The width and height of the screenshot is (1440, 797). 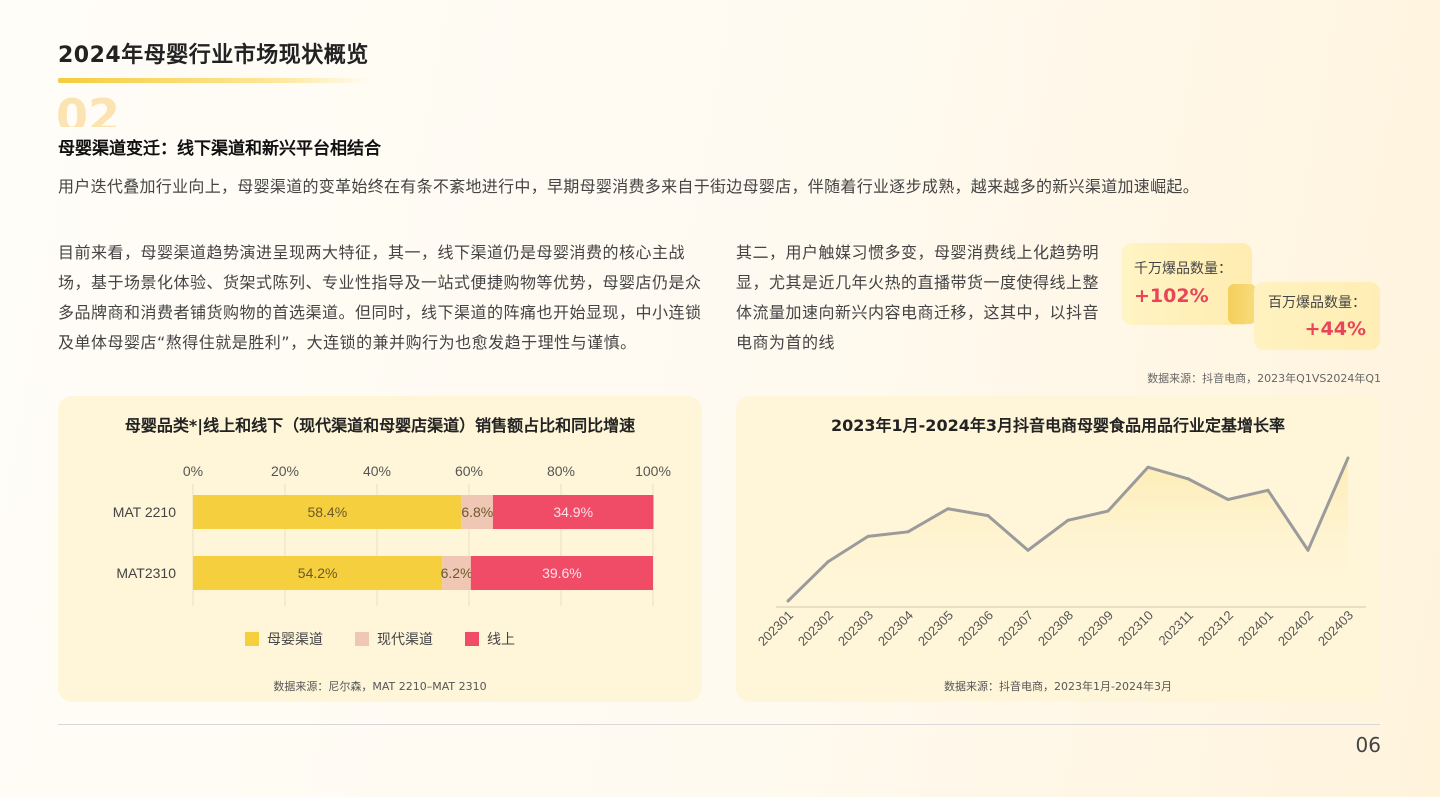 I want to click on data-label: 6.2%, so click(x=457, y=573).